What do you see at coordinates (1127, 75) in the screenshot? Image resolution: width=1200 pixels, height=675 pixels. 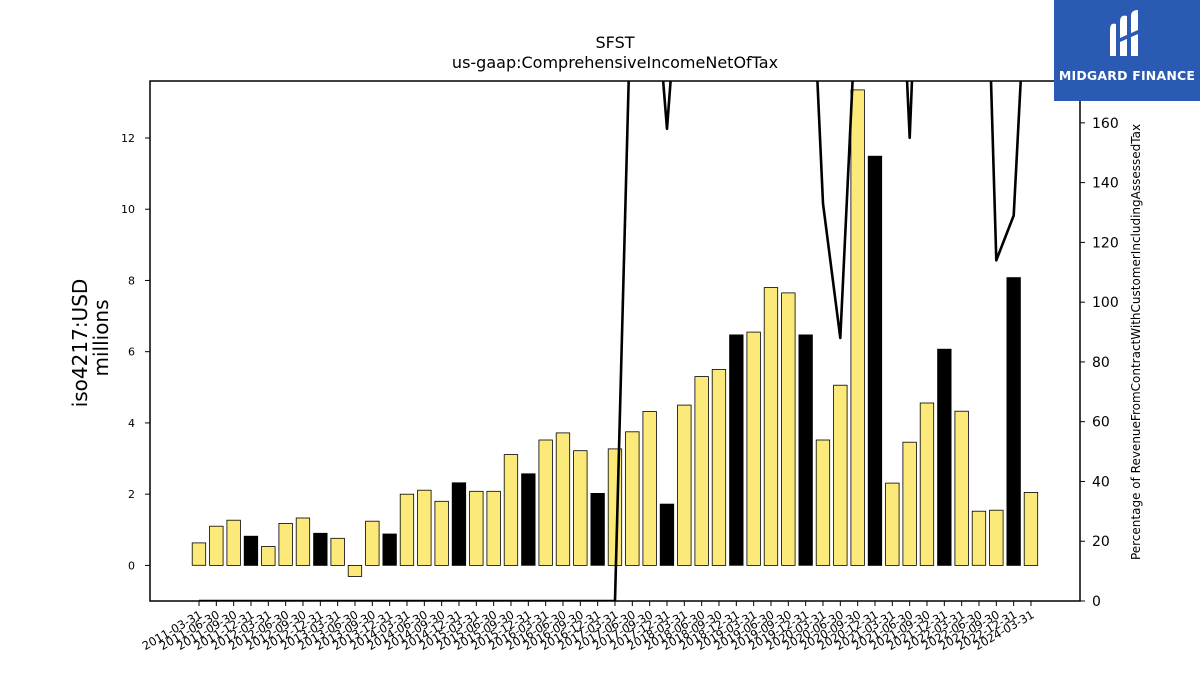 I see `logo-text: MIDGARD FINANCE` at bounding box center [1127, 75].